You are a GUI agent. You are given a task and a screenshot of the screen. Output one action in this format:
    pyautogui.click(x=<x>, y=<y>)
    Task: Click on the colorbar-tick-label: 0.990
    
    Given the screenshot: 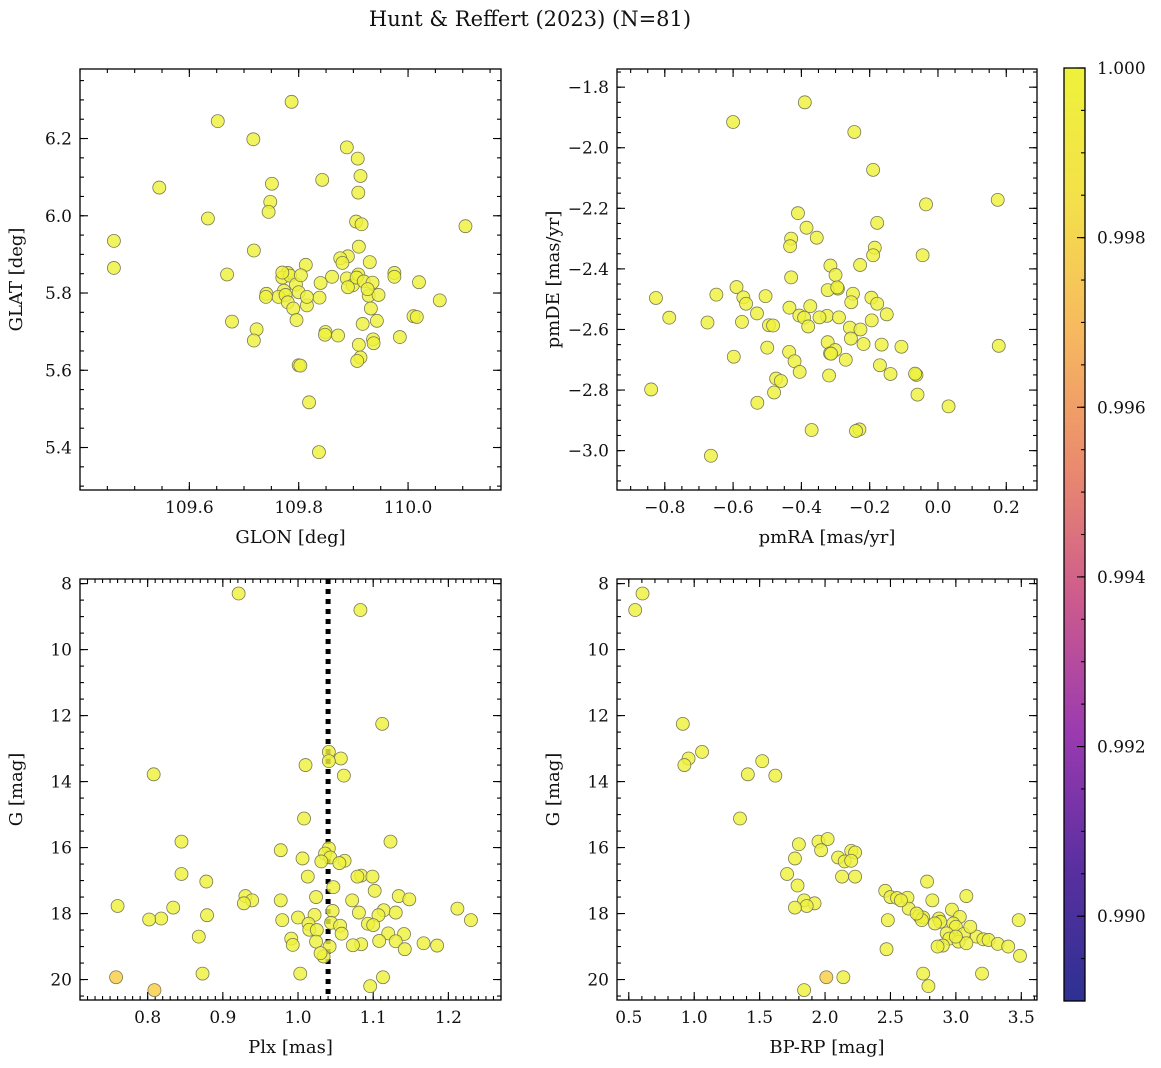 What is the action you would take?
    pyautogui.click(x=1121, y=917)
    